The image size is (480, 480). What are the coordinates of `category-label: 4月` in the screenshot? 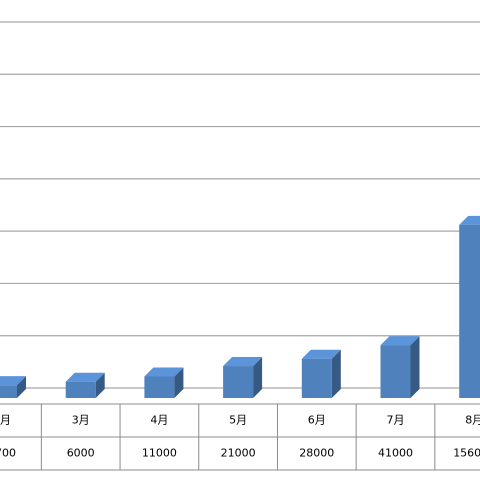 It's located at (159, 420).